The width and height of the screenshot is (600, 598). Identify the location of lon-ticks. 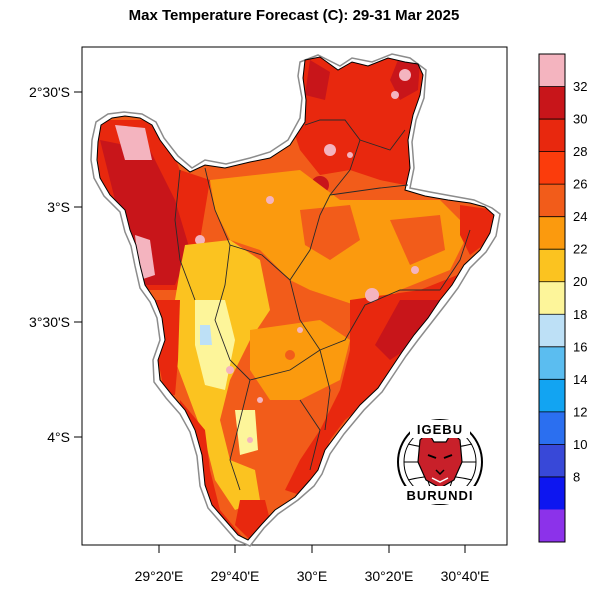
(312, 549).